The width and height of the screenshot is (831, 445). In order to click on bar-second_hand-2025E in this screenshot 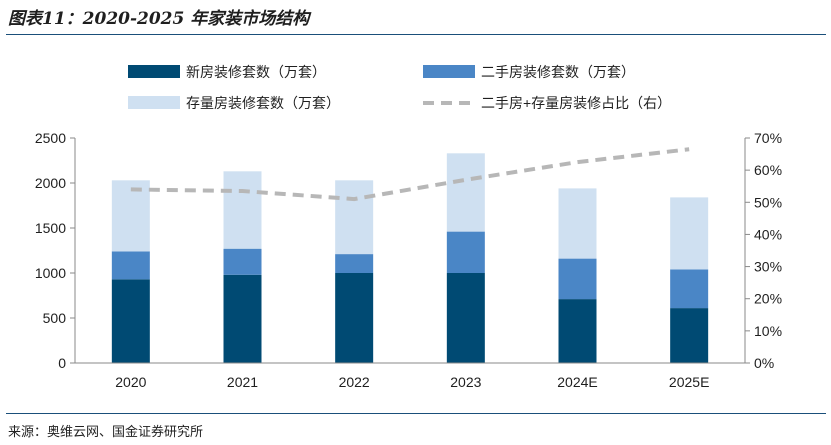, I will do `click(689, 289)`.